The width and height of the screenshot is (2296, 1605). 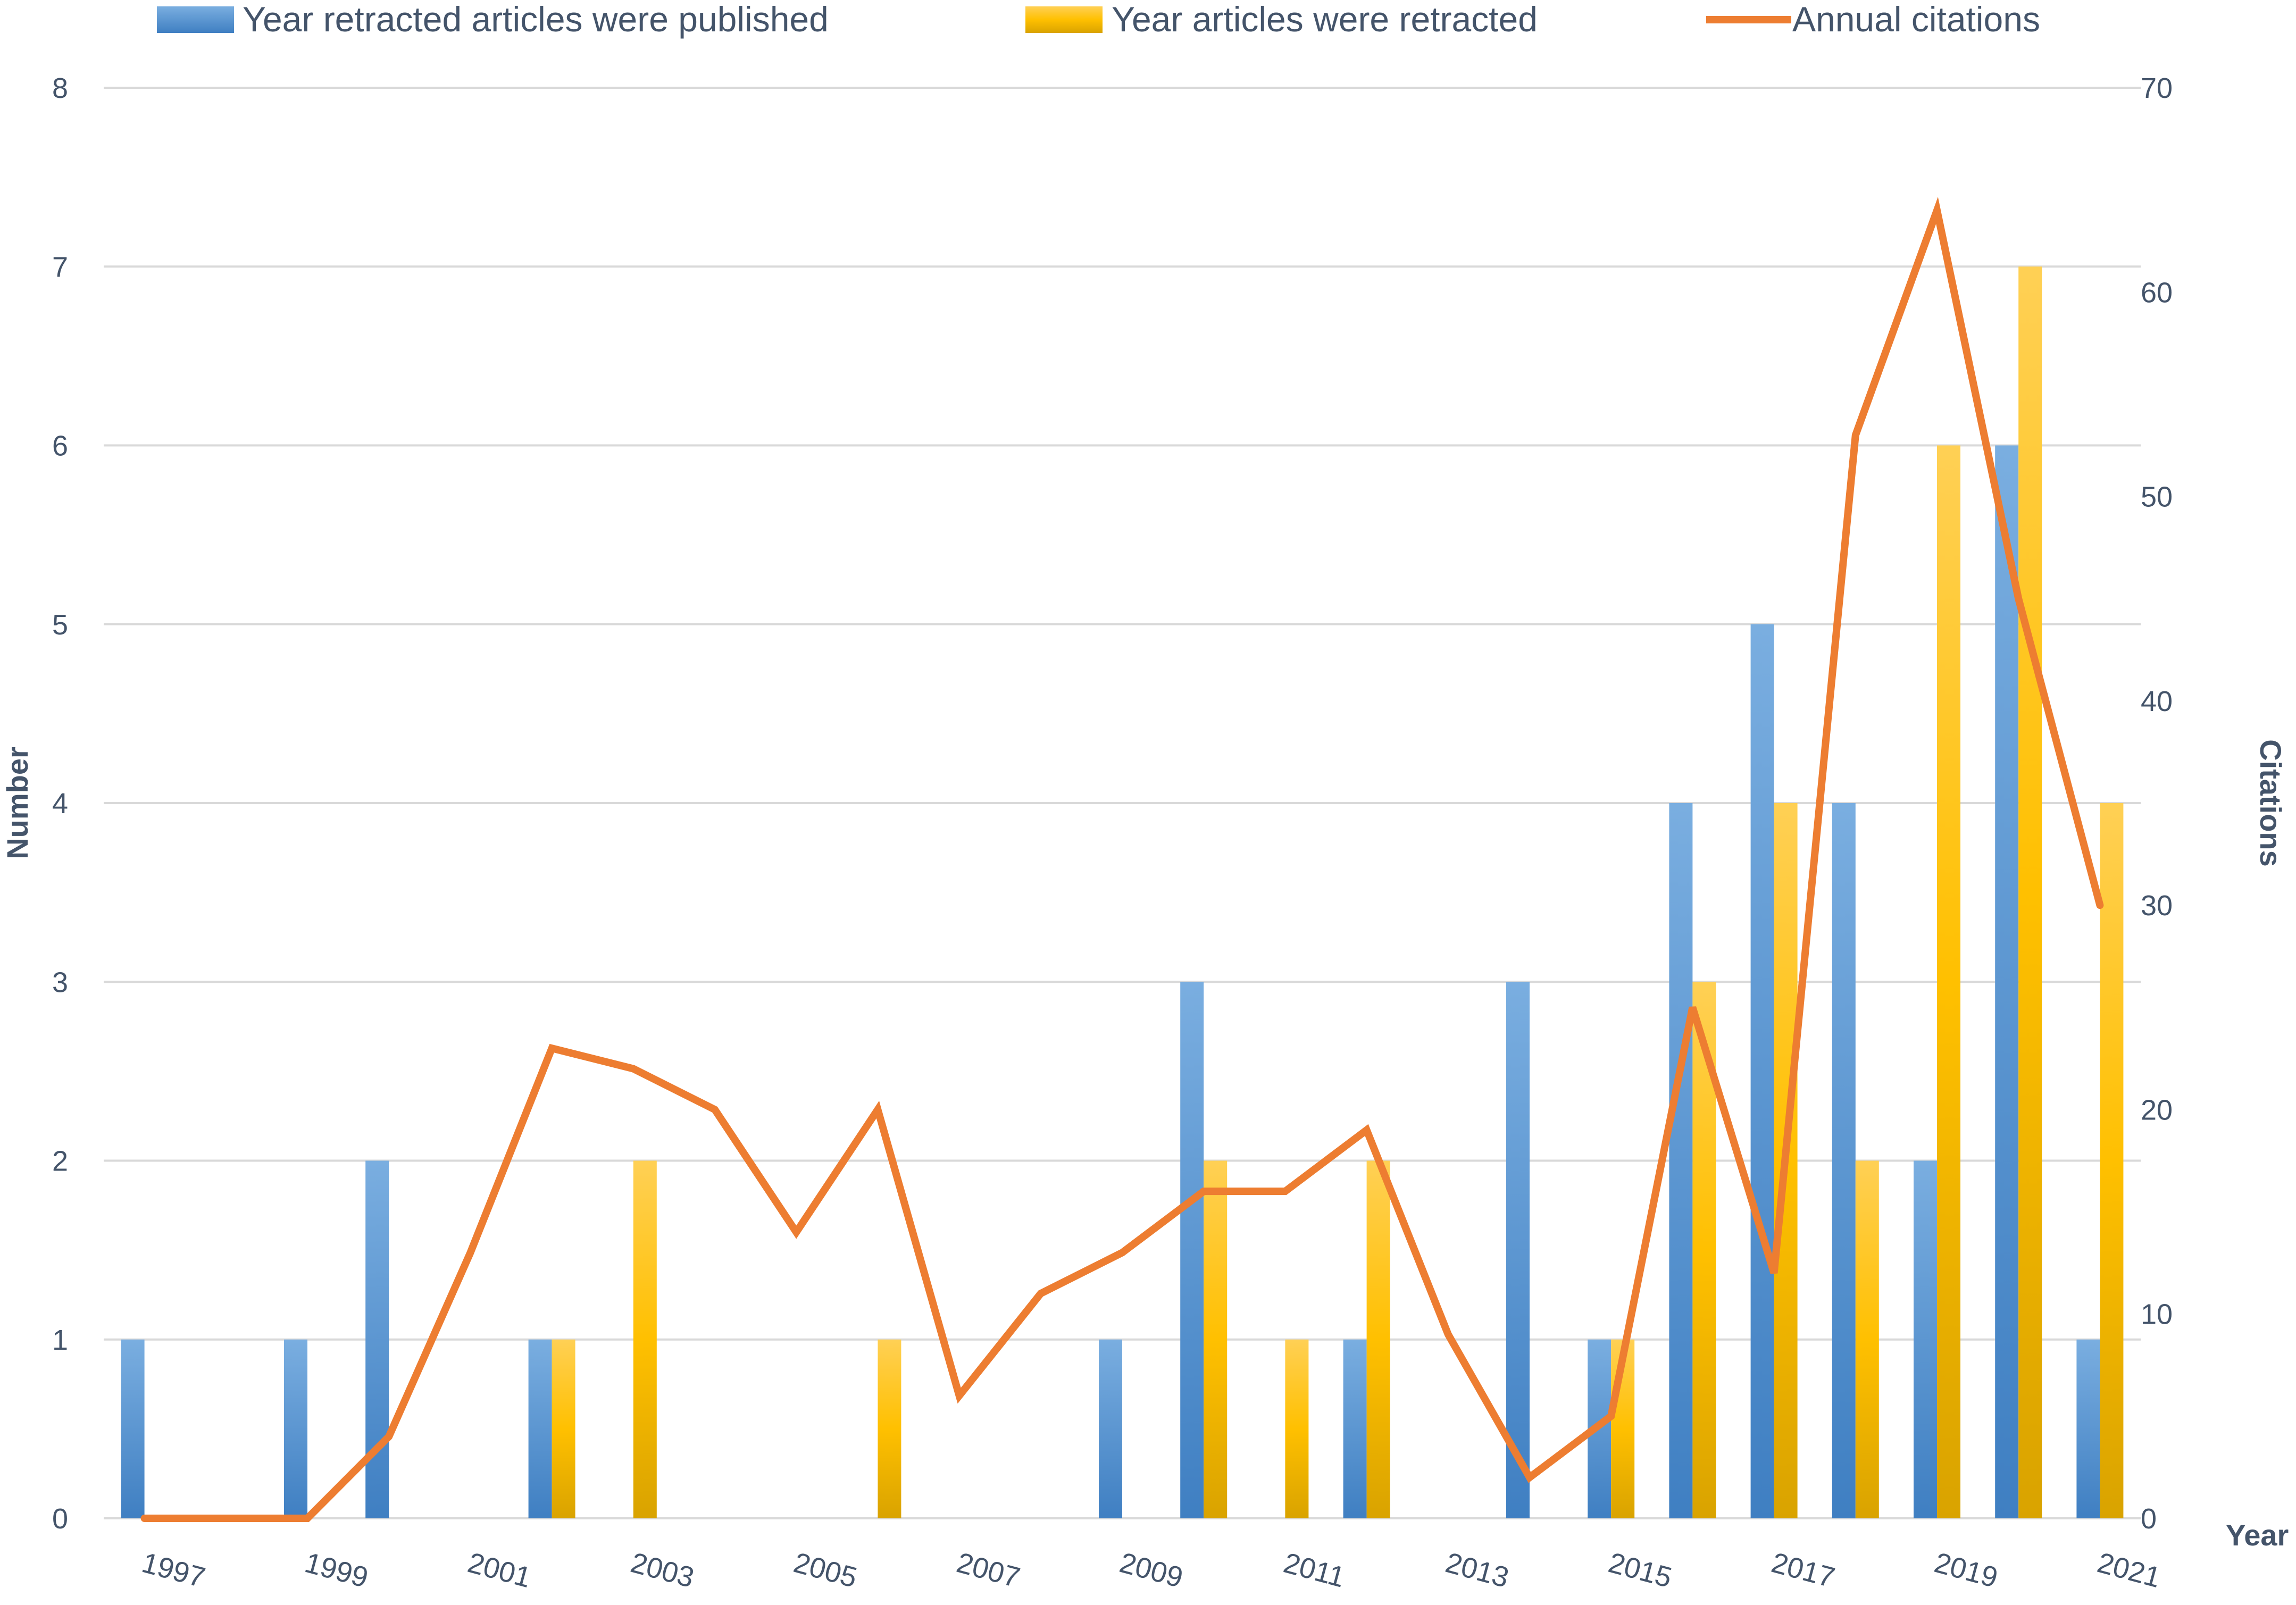 What do you see at coordinates (1803, 1570) in the screenshot?
I see `x-tick-label: 2017` at bounding box center [1803, 1570].